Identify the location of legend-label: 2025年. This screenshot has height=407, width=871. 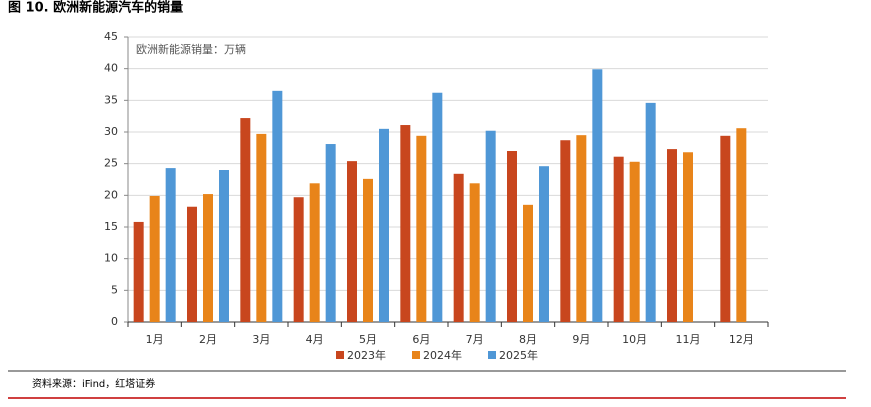
(518, 355).